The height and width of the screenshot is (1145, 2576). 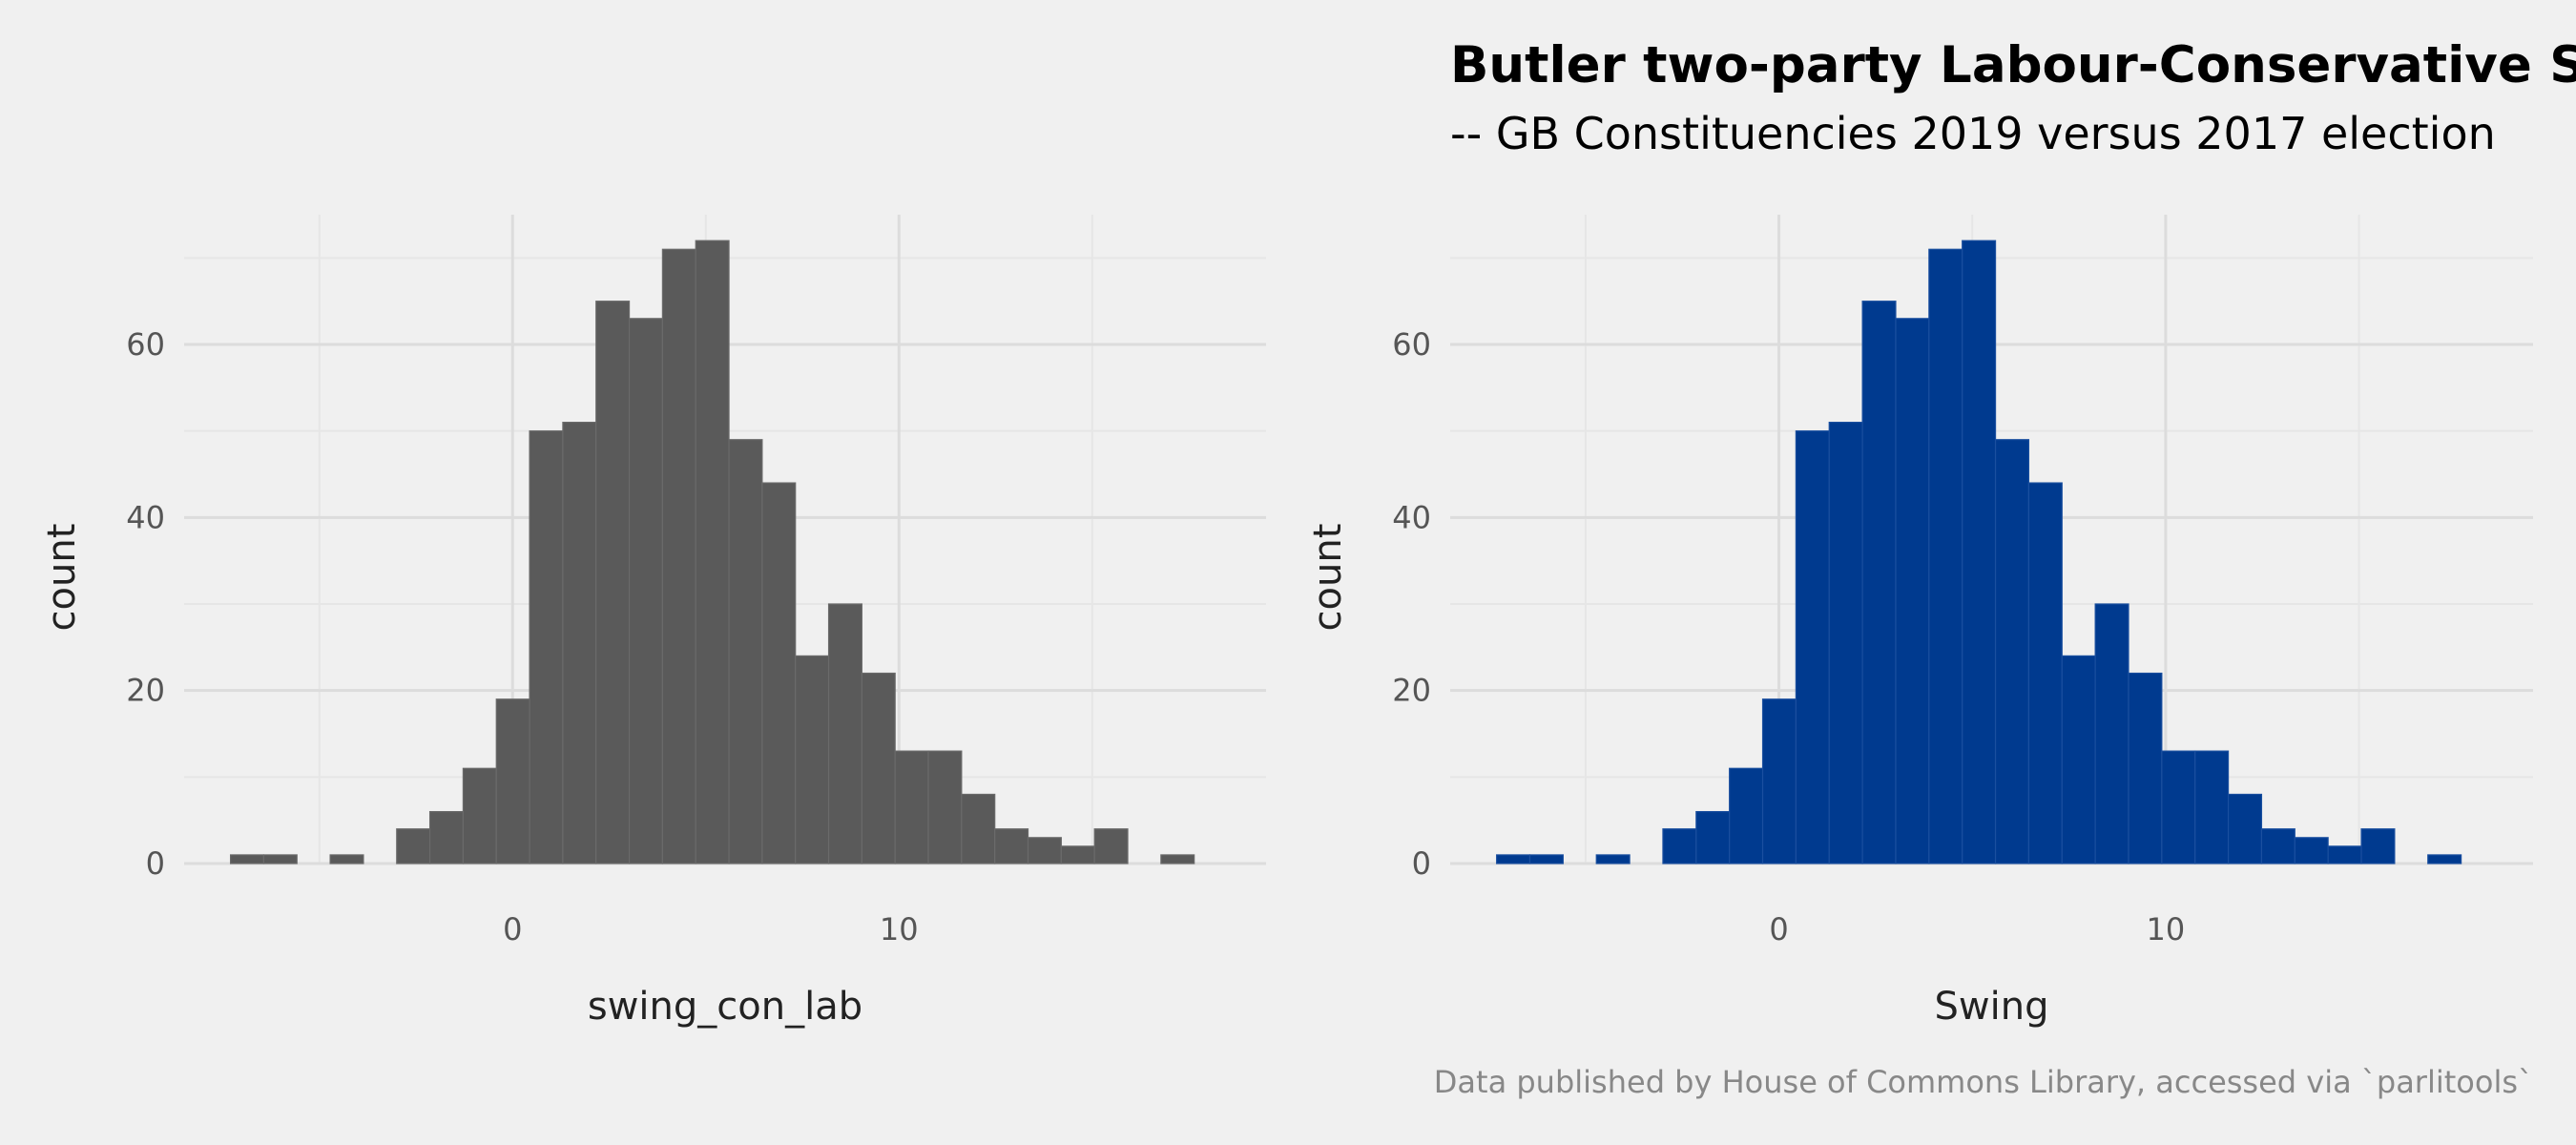 I want to click on y-tick-label-right-2: 40, so click(x=1411, y=517).